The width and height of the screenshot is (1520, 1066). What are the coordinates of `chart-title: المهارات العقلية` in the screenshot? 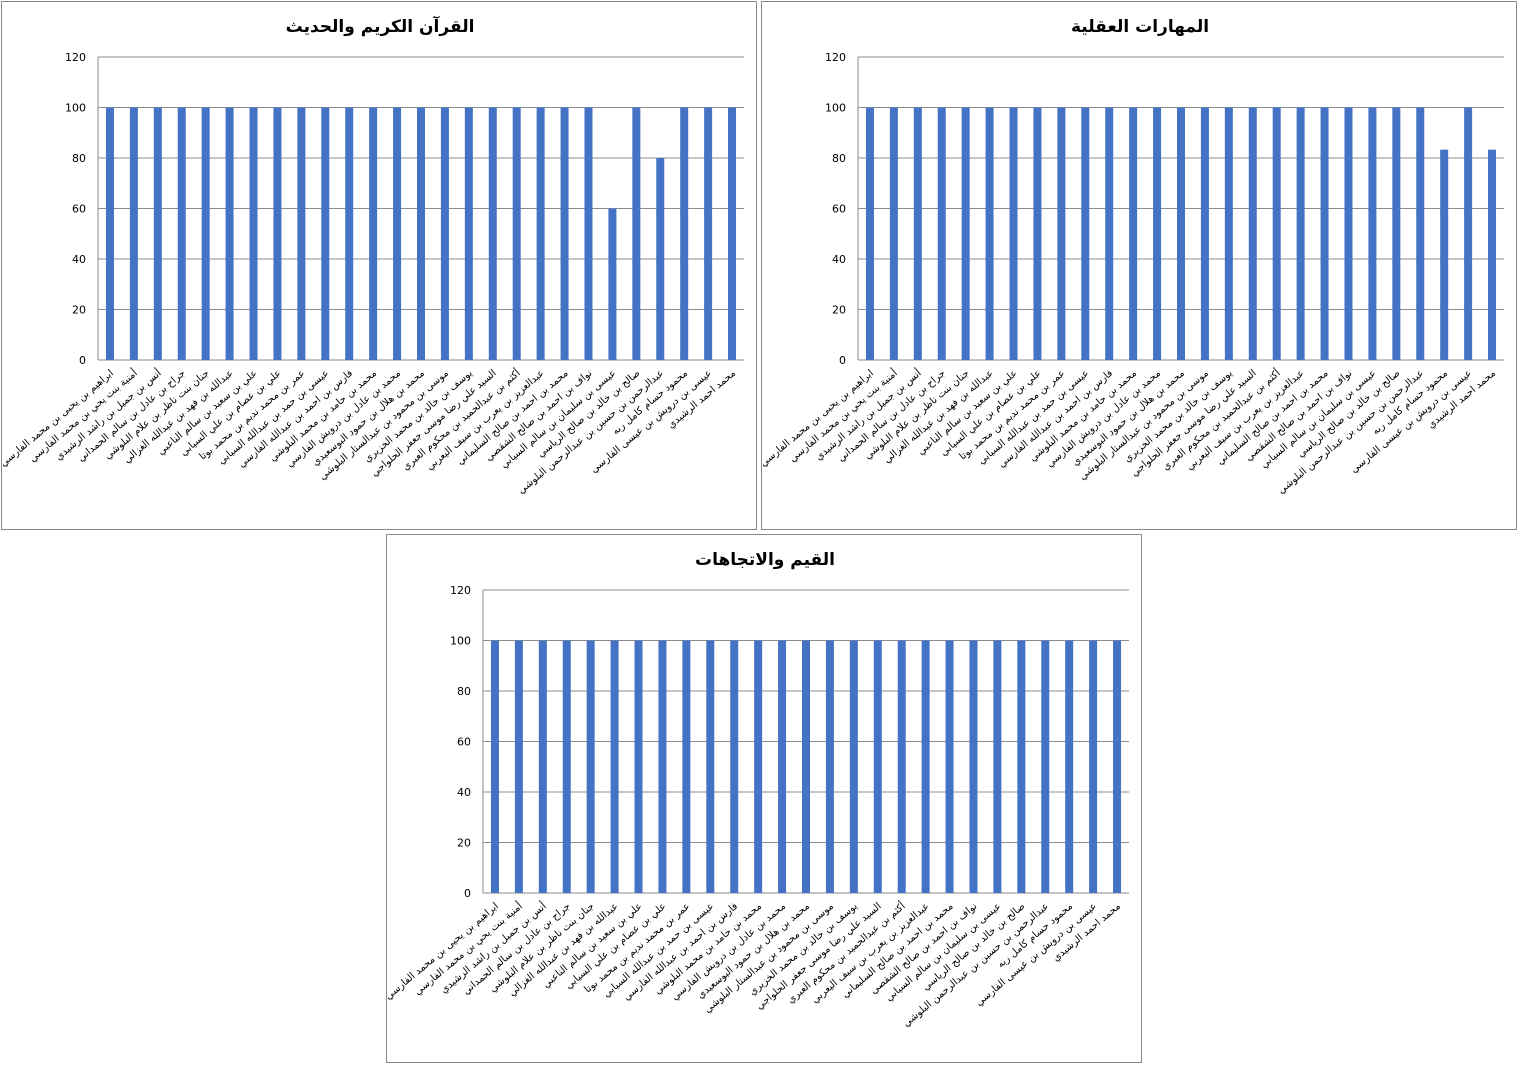 It's located at (1140, 27).